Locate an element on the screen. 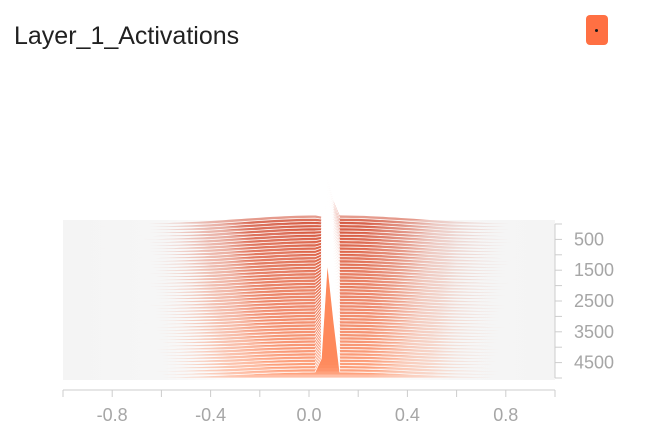 The height and width of the screenshot is (442, 646). y-tick-label: 3500 is located at coordinates (594, 332).